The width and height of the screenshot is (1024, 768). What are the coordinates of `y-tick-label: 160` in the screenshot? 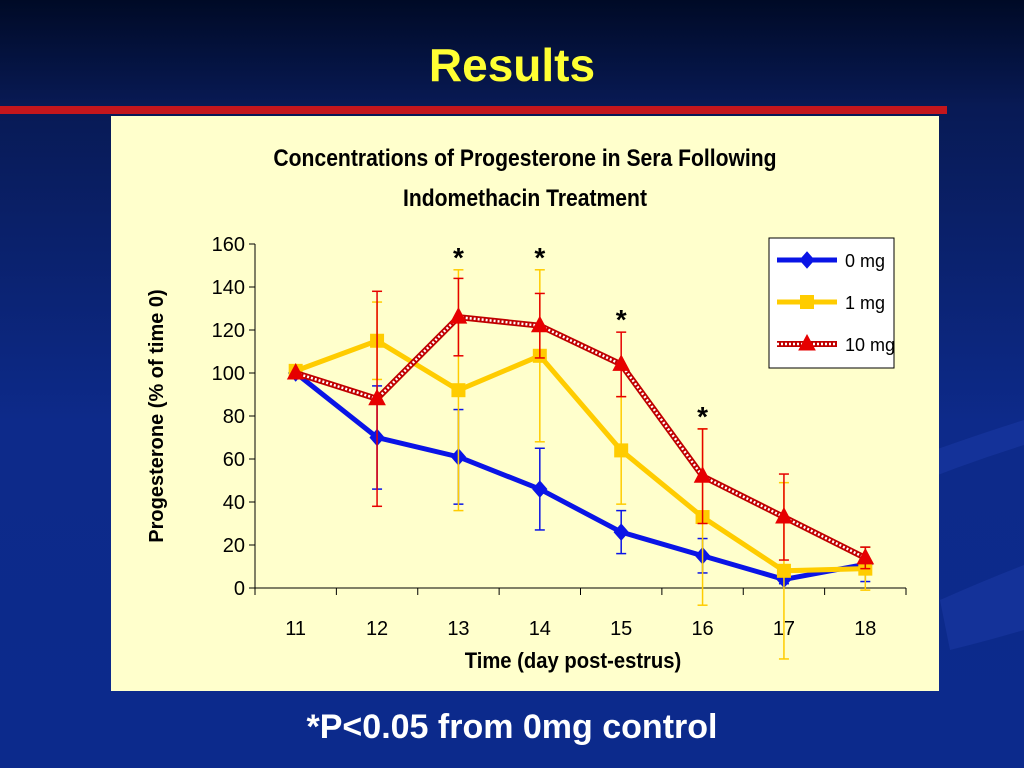 It's located at (228, 245).